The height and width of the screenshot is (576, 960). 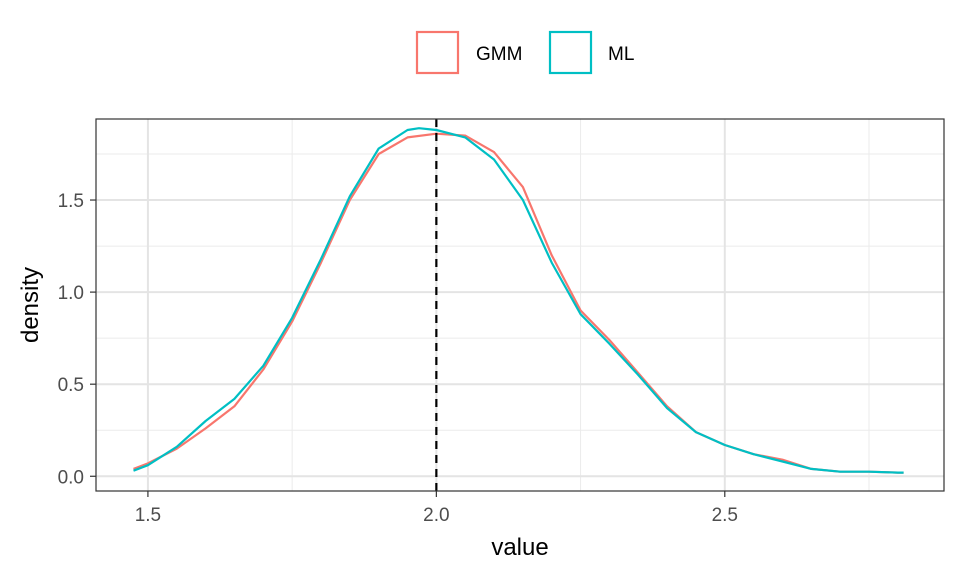 What do you see at coordinates (570, 52) in the screenshot?
I see `legend-key-ml` at bounding box center [570, 52].